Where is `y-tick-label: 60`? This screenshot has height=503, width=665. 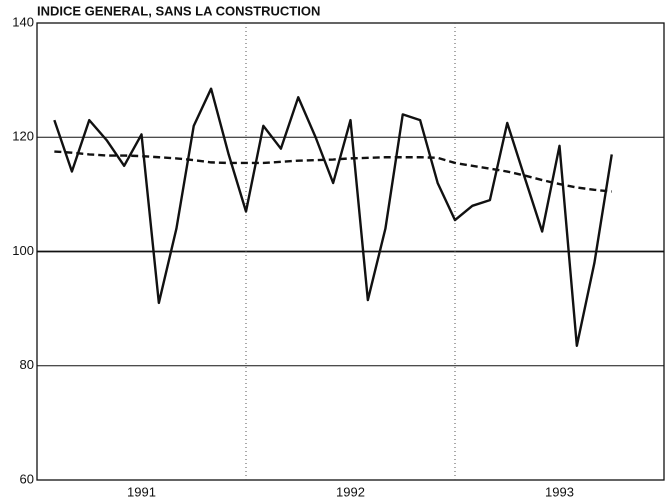
y-tick-label: 60 is located at coordinates (27, 478).